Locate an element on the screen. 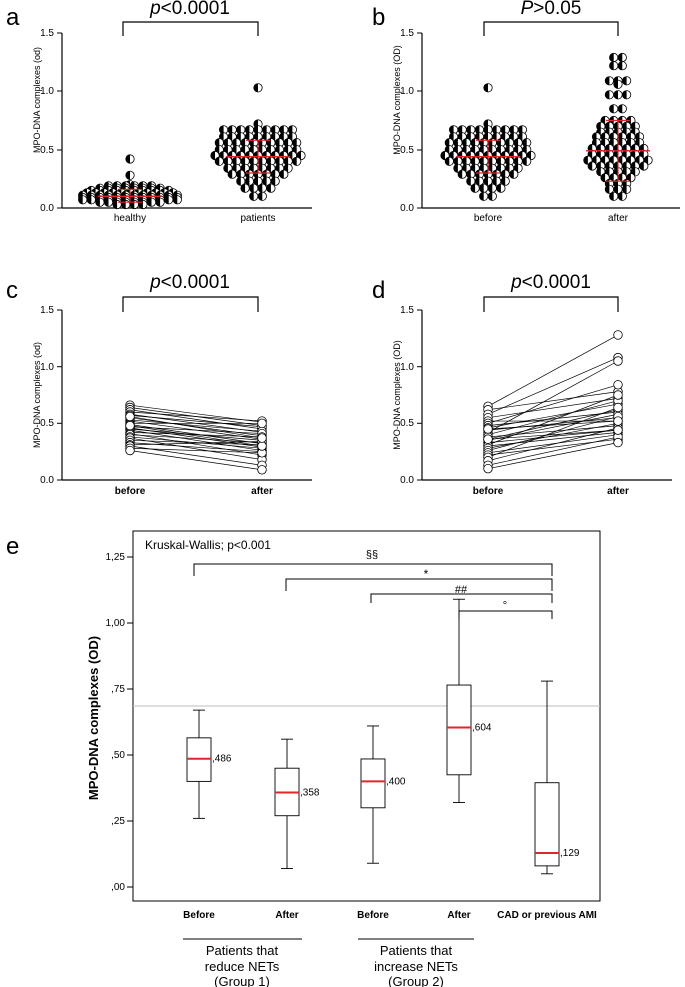 This screenshot has height=987, width=685. significance-bracket-d is located at coordinates (551, 304).